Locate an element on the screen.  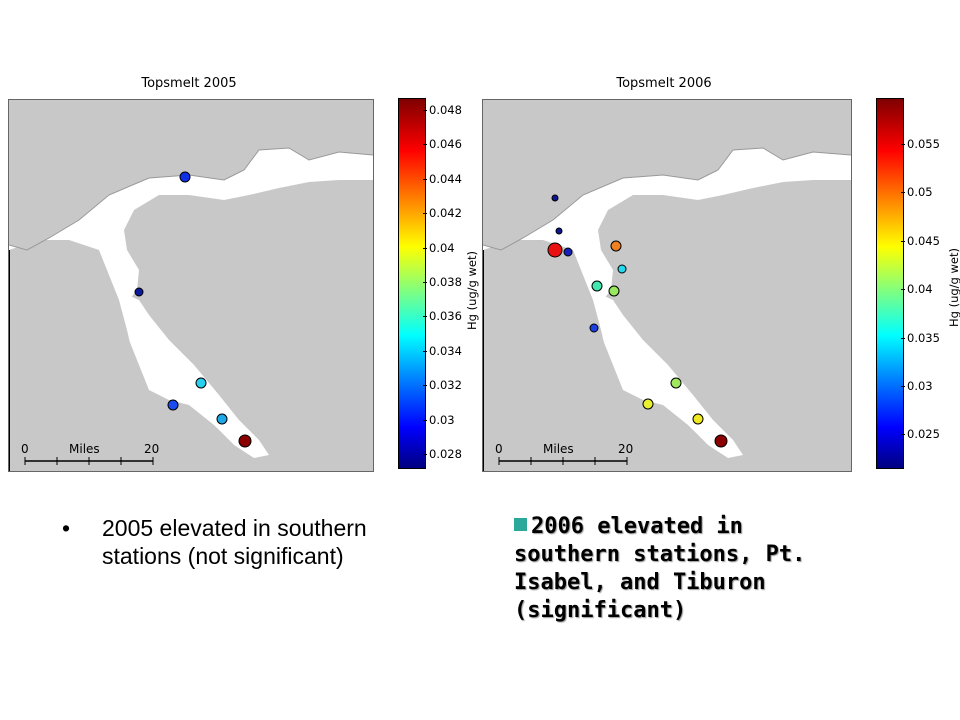
map-2006-title: Topsmelt 2006 is located at coordinates (664, 83).